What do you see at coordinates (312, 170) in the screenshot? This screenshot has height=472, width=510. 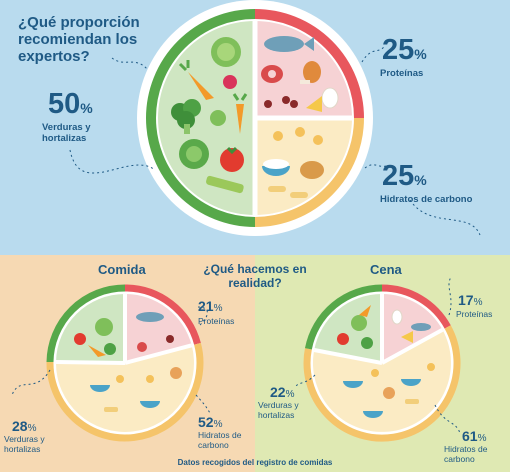 I see `bread-icon` at bounding box center [312, 170].